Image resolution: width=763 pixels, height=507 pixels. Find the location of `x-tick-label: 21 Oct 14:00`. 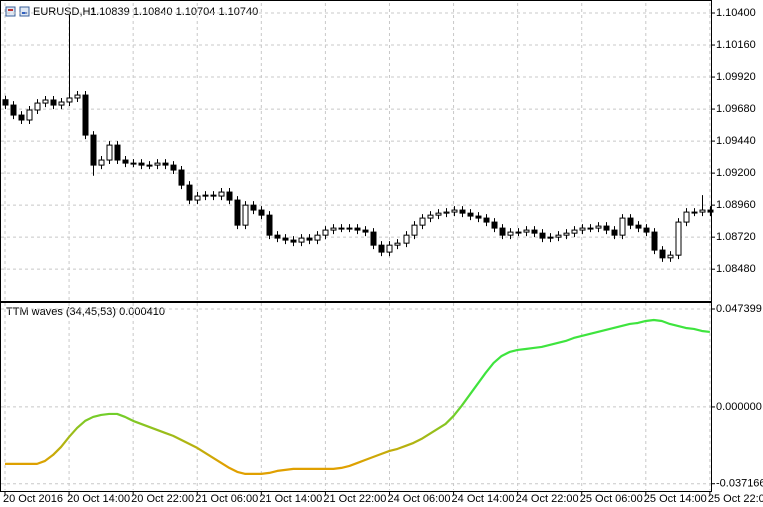

x-tick-label: 21 Oct 14:00 is located at coordinates (290, 499).